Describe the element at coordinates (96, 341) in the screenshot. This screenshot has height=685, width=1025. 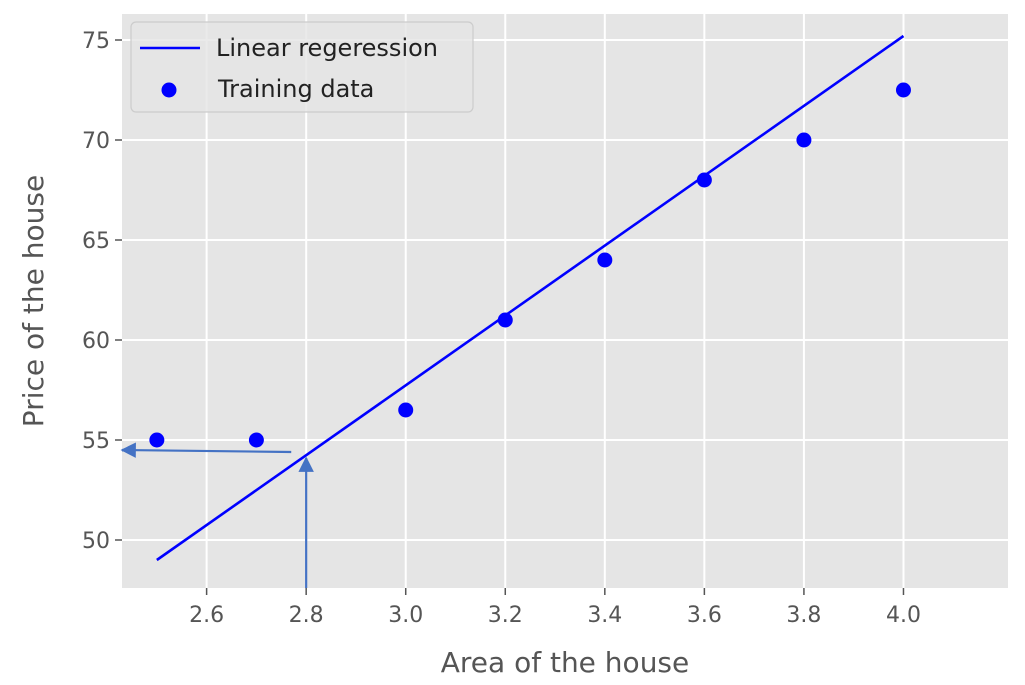
I see `y-tick-label: 60` at that location.